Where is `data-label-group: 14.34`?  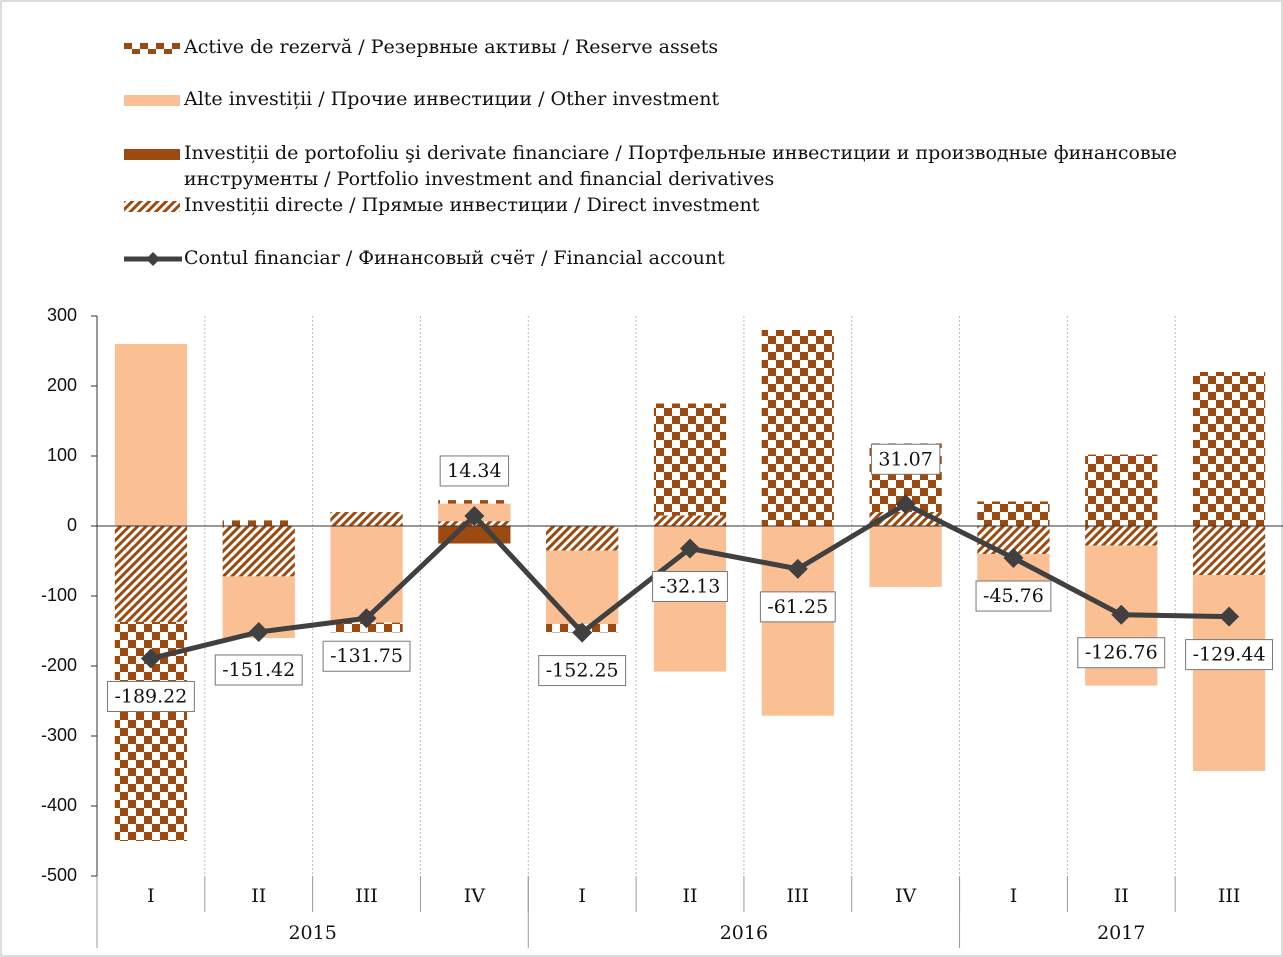 data-label-group: 14.34 is located at coordinates (474, 471).